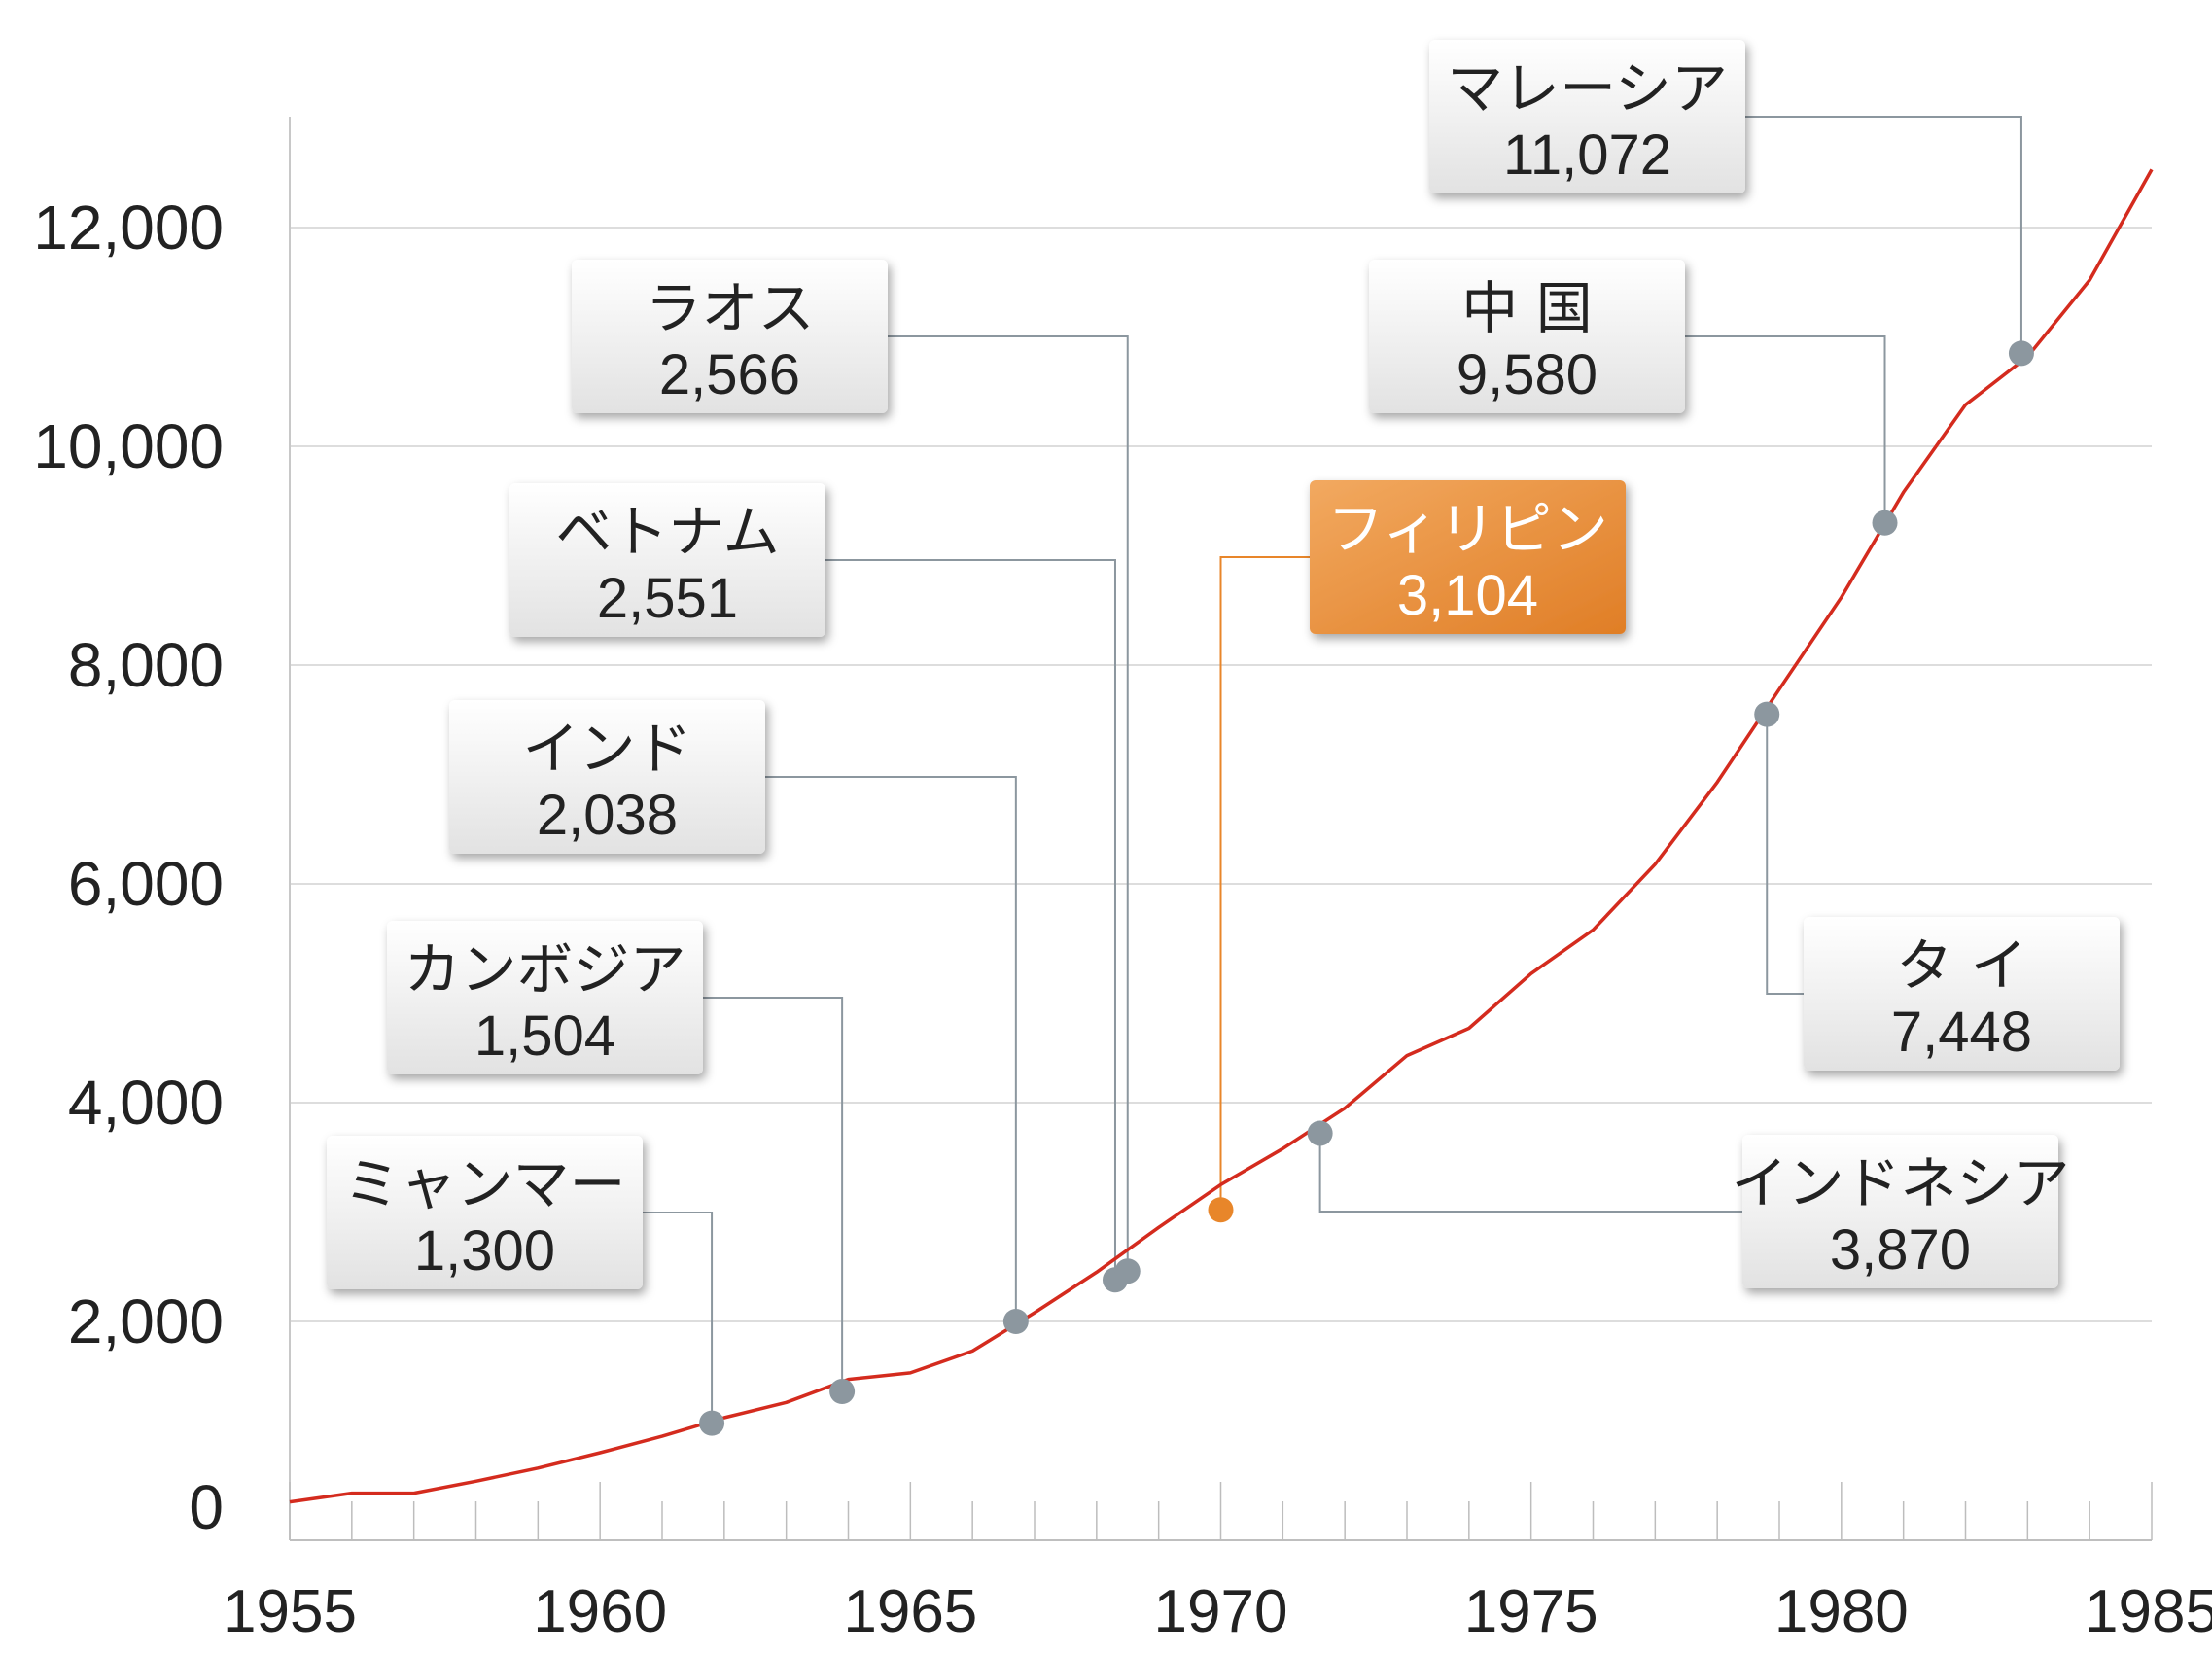 Image resolution: width=2212 pixels, height=1653 pixels. Describe the element at coordinates (544, 969) in the screenshot. I see `callout-name-1: カンボジア` at that location.